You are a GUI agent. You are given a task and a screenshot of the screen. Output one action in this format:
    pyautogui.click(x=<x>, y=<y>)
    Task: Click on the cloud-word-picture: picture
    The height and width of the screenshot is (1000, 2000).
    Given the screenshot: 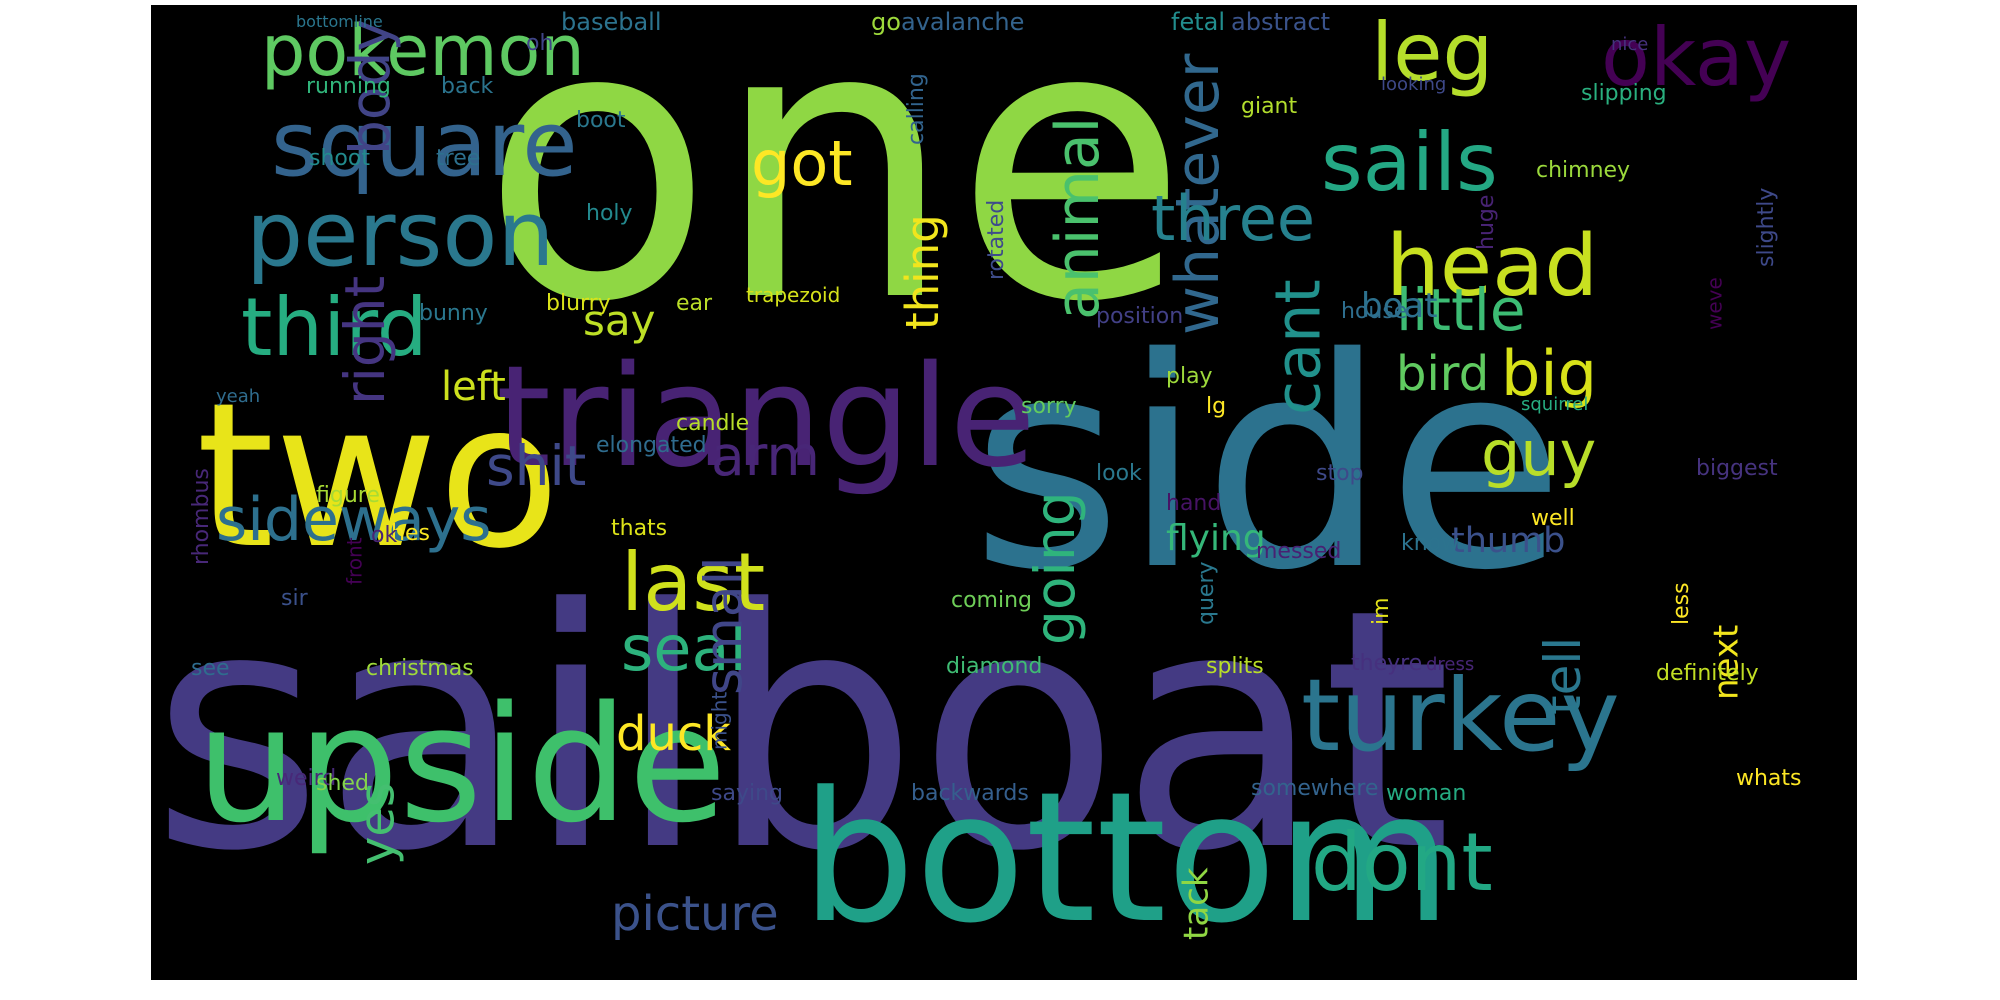 What is the action you would take?
    pyautogui.click(x=695, y=914)
    